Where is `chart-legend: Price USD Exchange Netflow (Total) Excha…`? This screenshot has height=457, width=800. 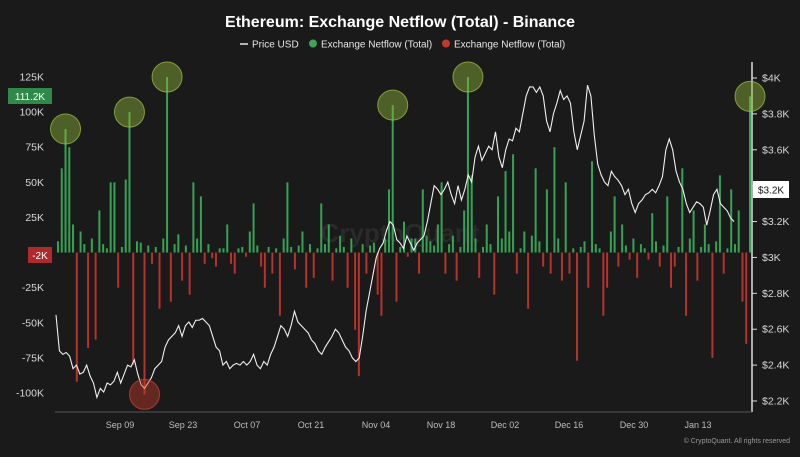 chart-legend: Price USD Exchange Netflow (Total) Excha… is located at coordinates (402, 45).